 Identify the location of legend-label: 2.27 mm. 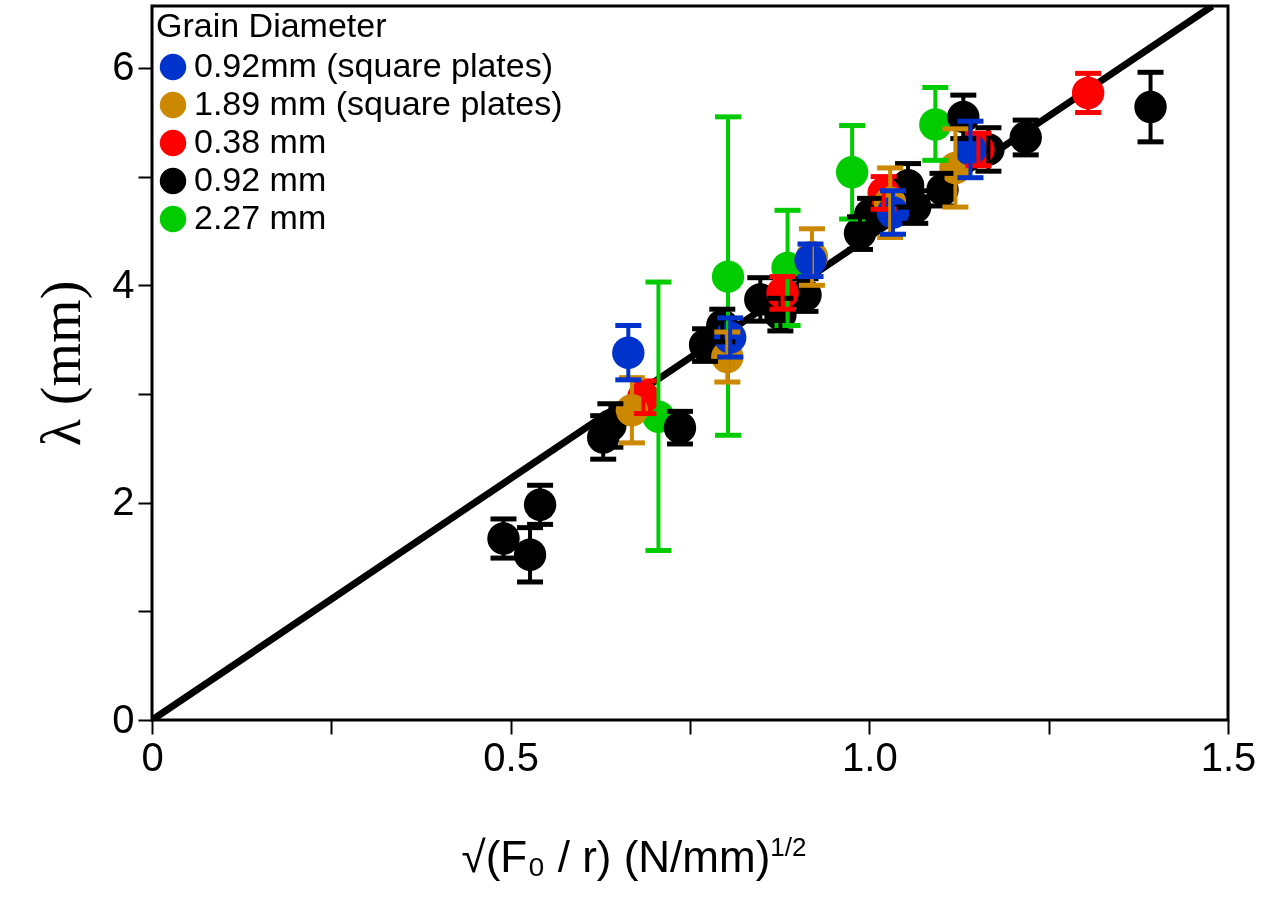
(260, 217).